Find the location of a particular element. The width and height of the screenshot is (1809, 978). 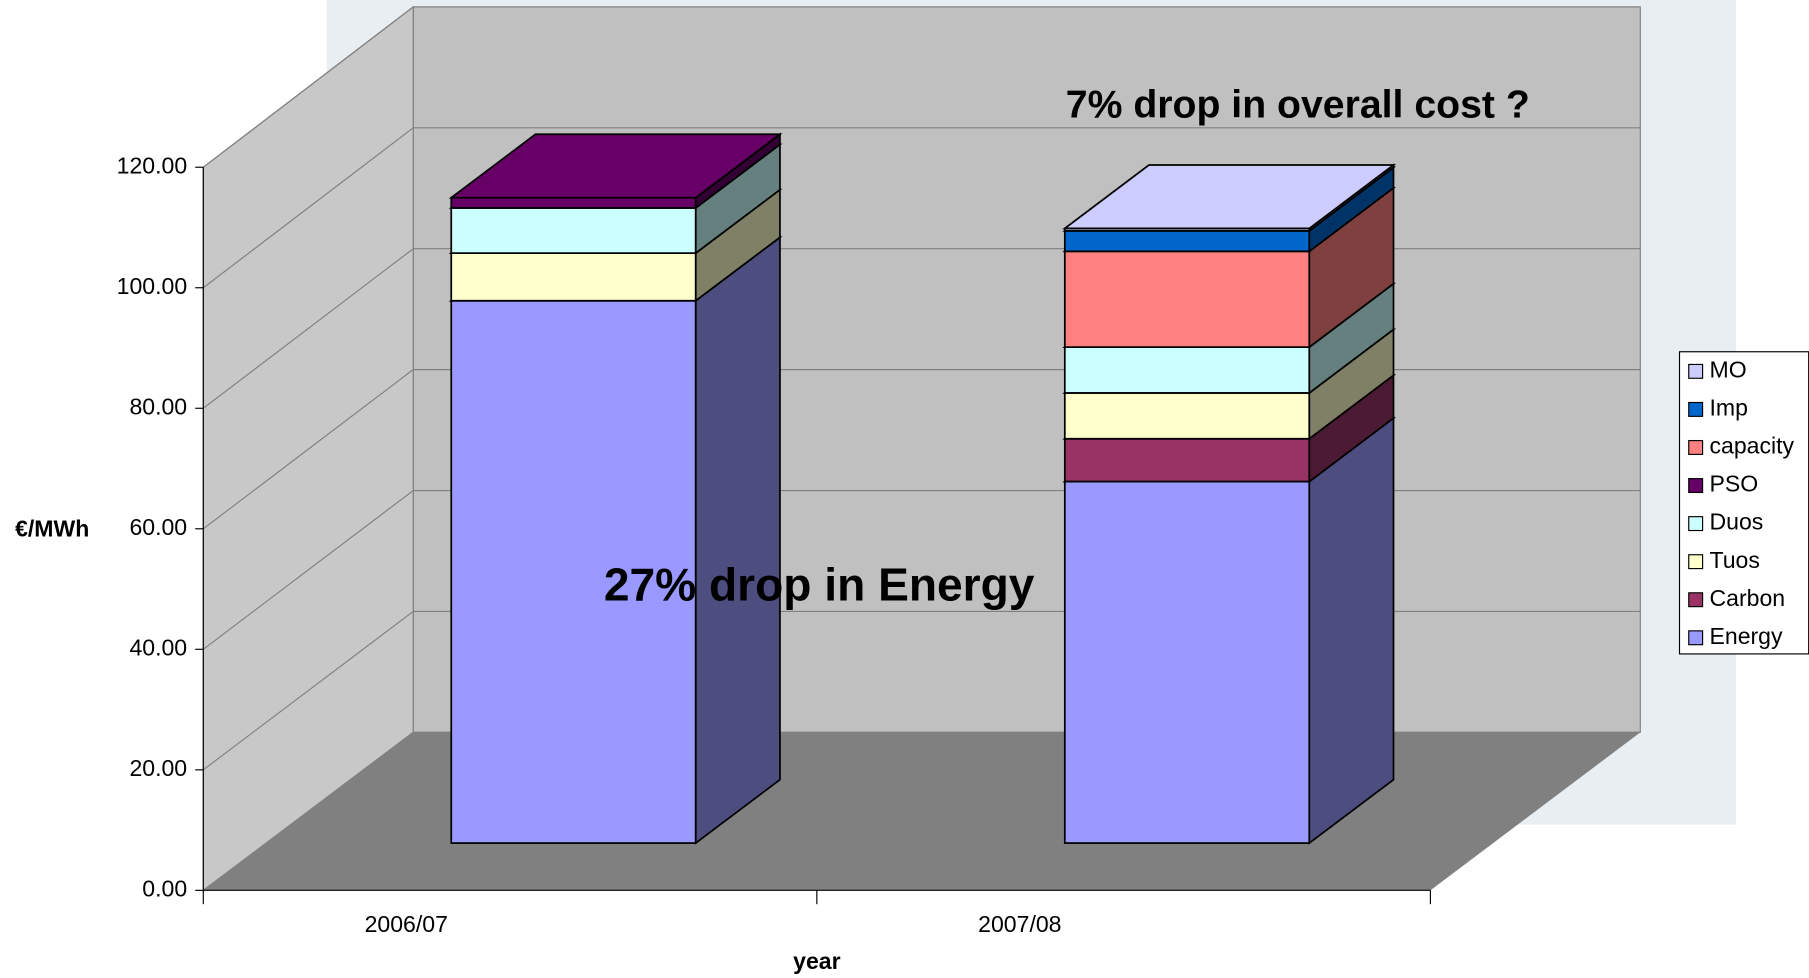

legend-label: MO is located at coordinates (1728, 369).